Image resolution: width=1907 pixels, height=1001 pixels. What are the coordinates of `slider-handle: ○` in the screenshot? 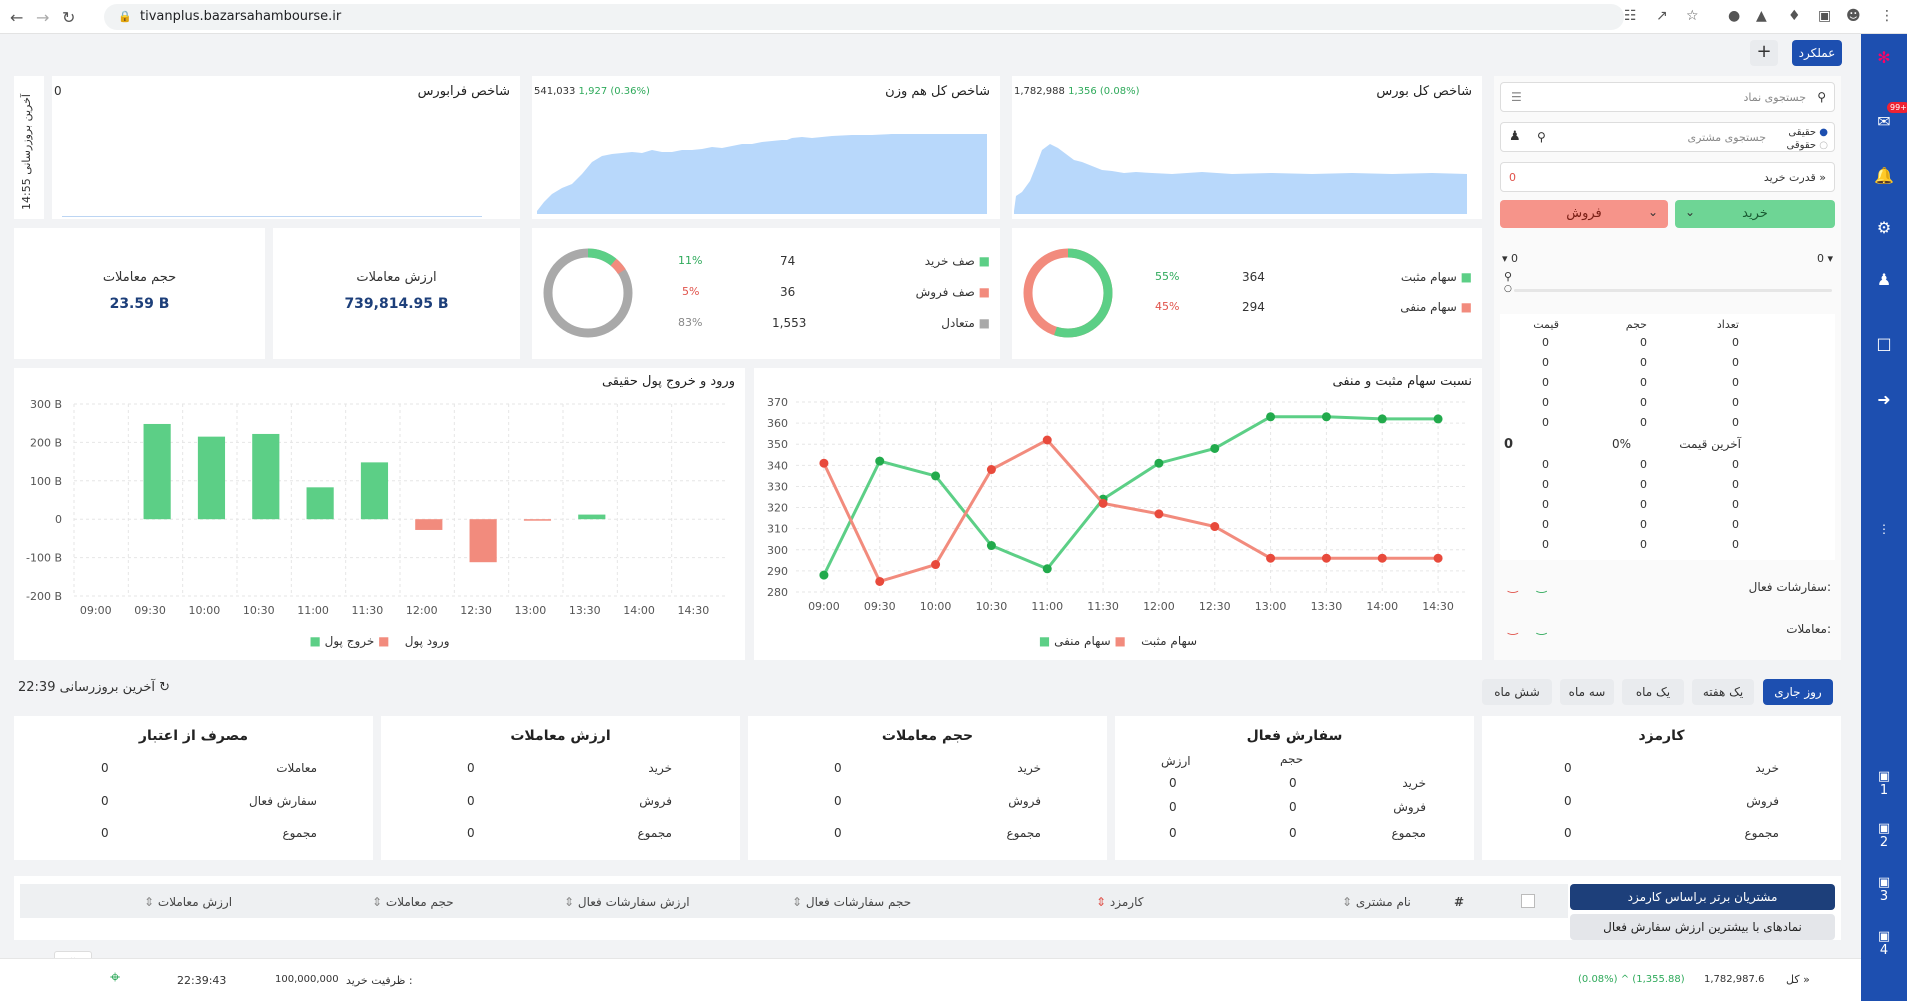 It's located at (1508, 289).